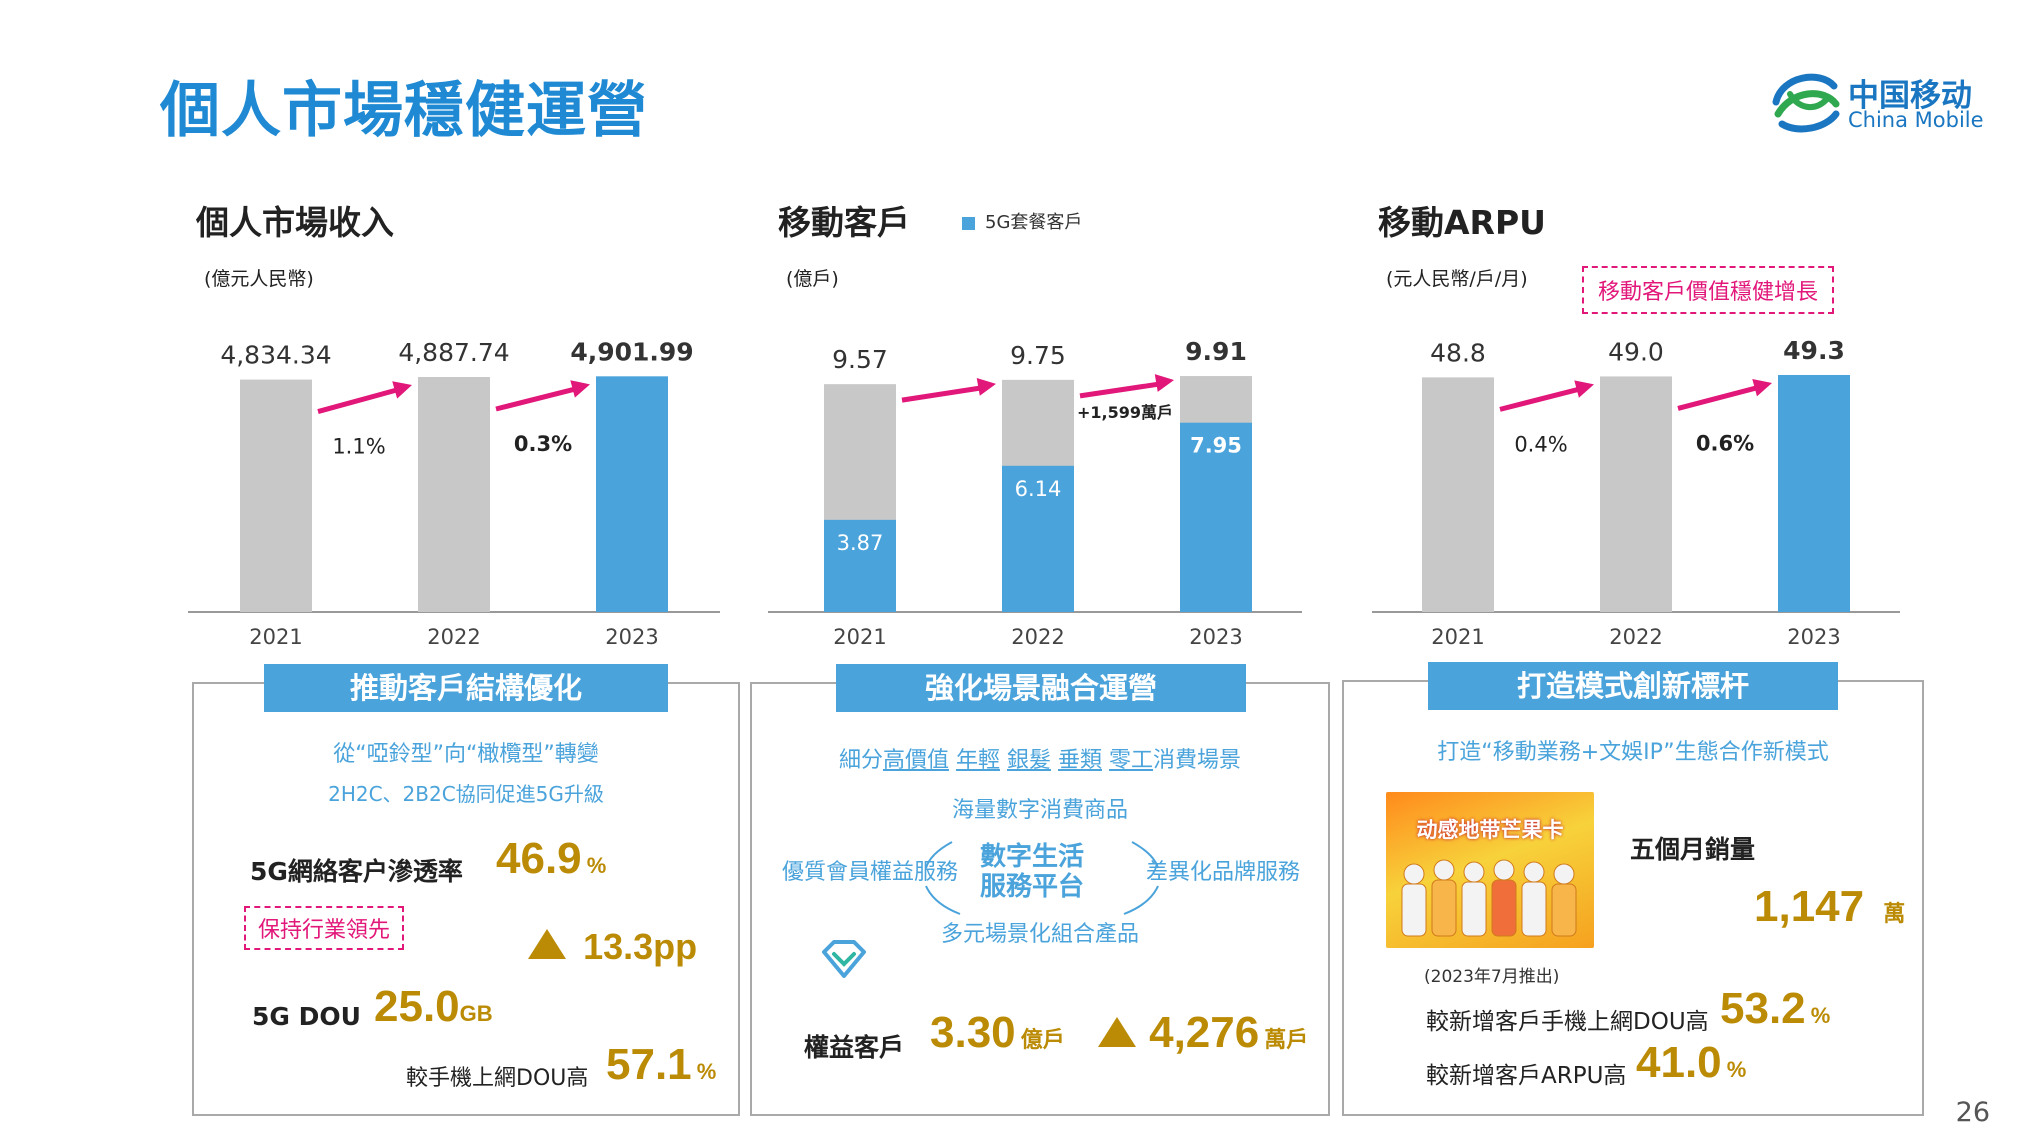 The height and width of the screenshot is (1146, 2038). I want to click on fiveg-label-2023: 7.95, so click(1216, 446).